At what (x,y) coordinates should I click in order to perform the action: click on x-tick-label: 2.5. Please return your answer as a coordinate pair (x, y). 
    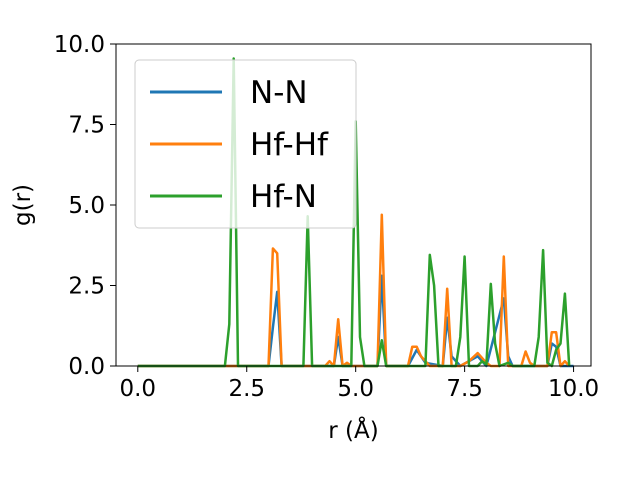
    Looking at the image, I should click on (246, 389).